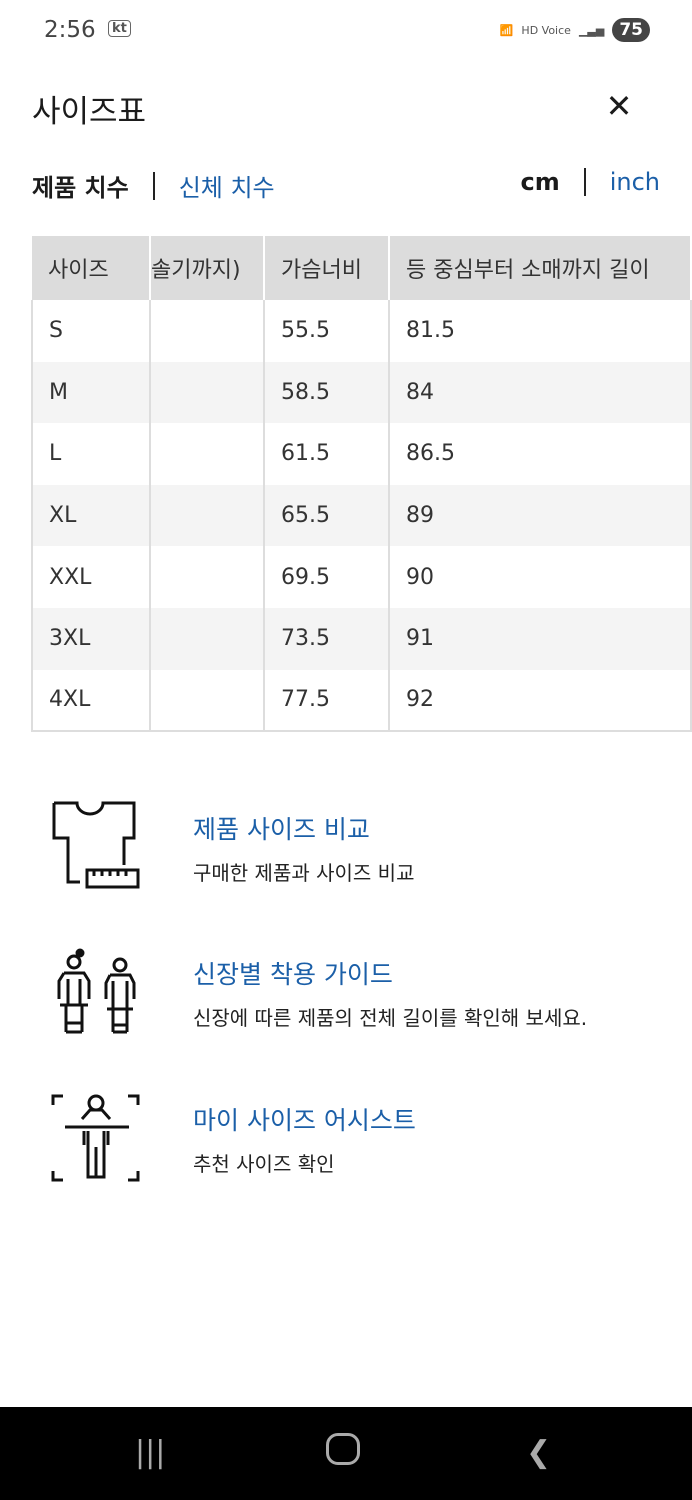  I want to click on shirt-ruler-icon, so click(96, 845).